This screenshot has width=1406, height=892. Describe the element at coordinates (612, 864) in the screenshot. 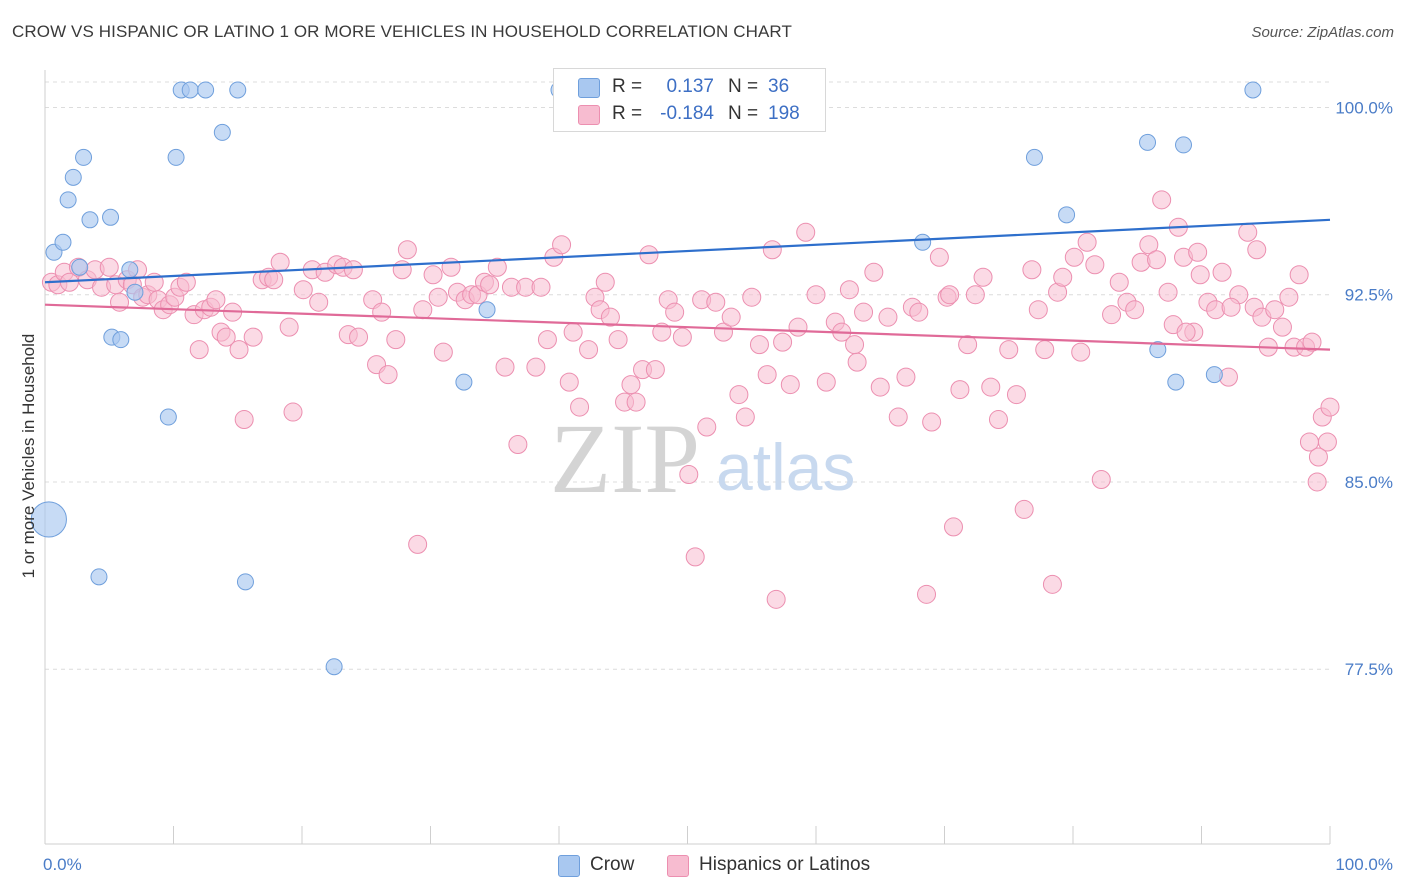

I see `legend-label-crow: Crow` at that location.